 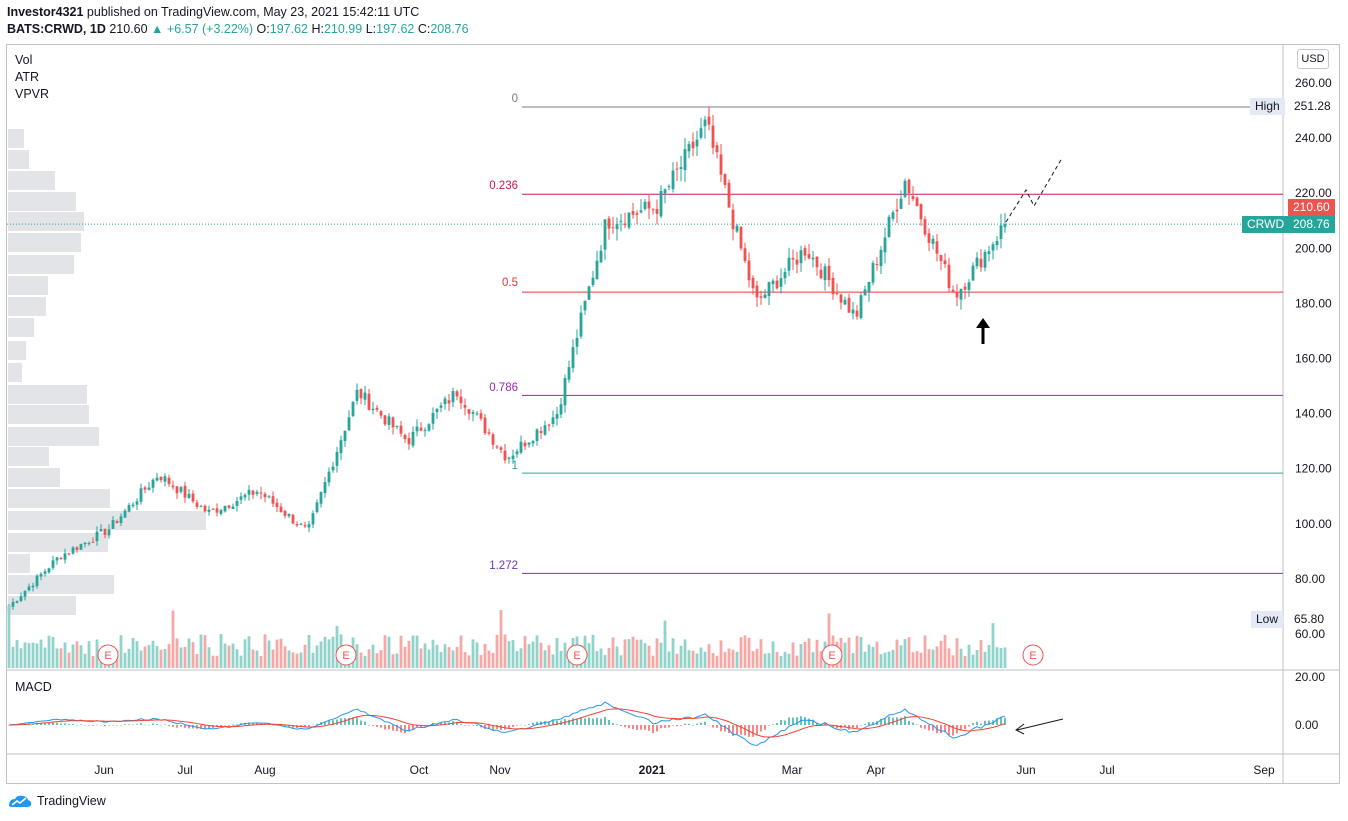 I want to click on indicator-atr: ATR, so click(x=27, y=77).